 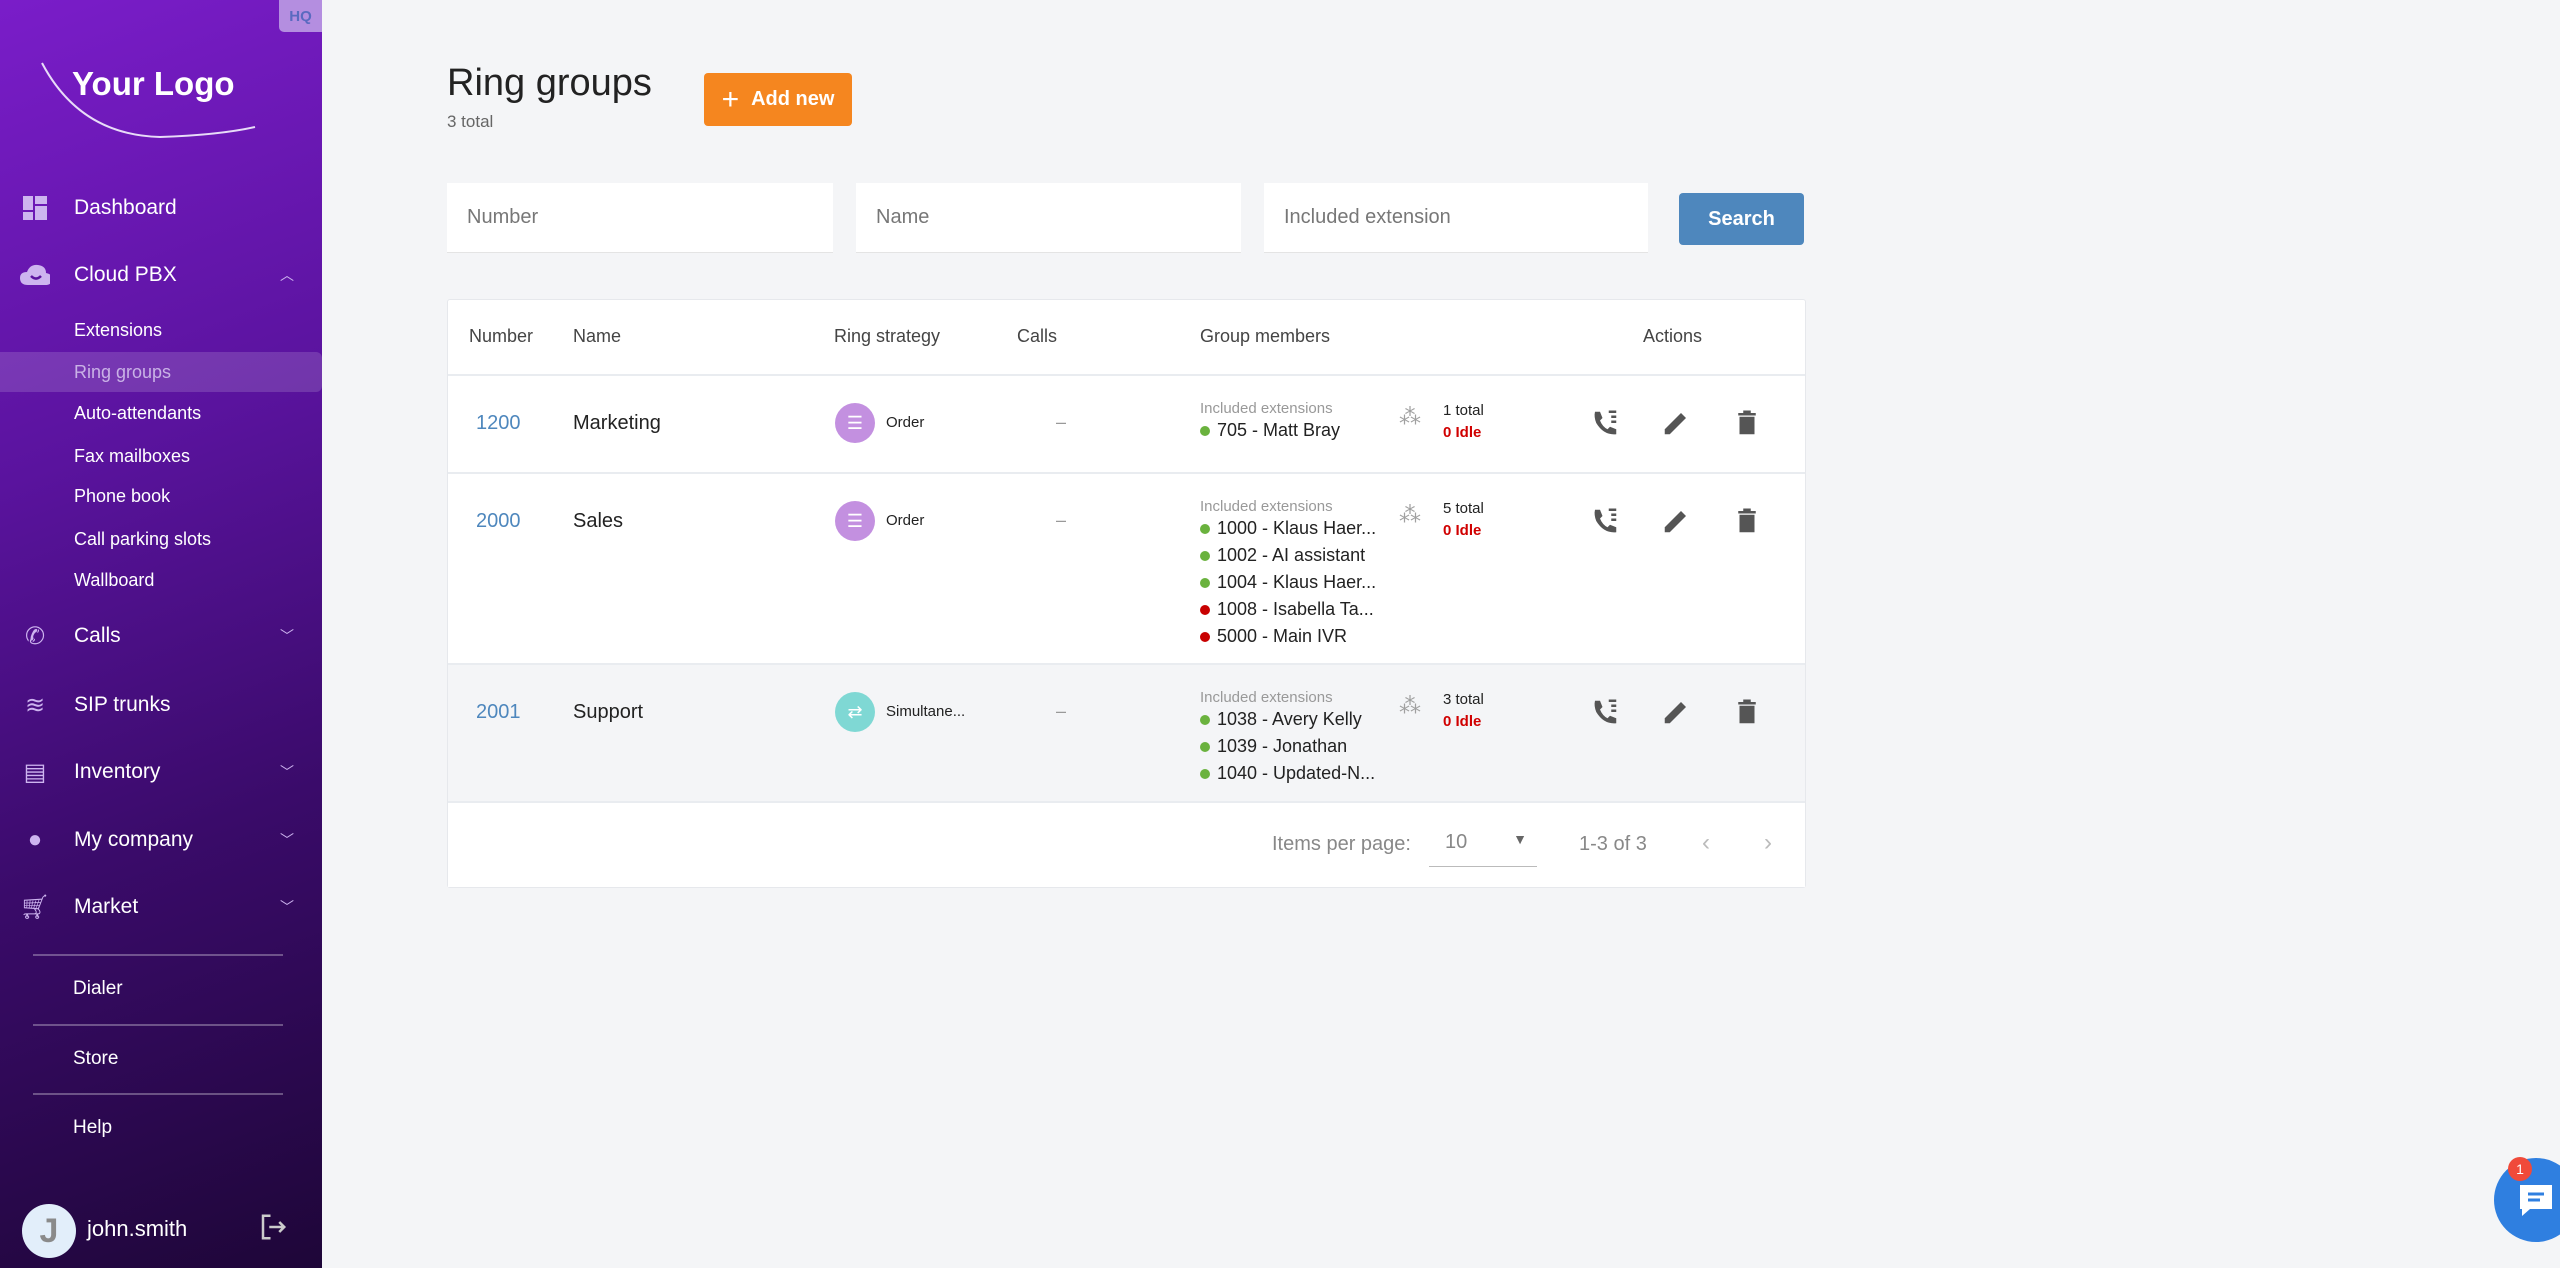 What do you see at coordinates (114, 579) in the screenshot?
I see `nav-wallboard: Wallboard` at bounding box center [114, 579].